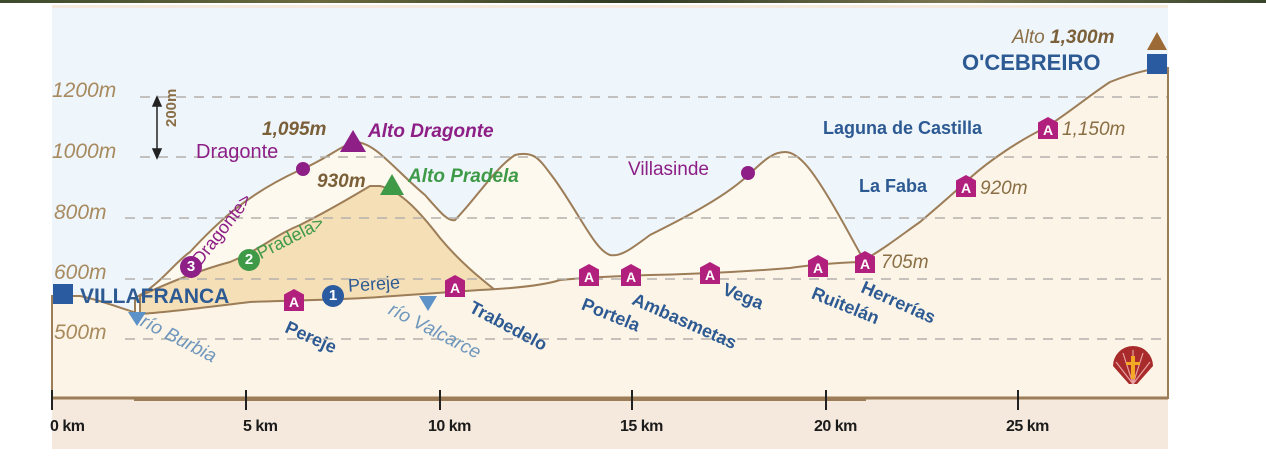  What do you see at coordinates (1157, 41) in the screenshot?
I see `alto-ocebreiro-peak-icon` at bounding box center [1157, 41].